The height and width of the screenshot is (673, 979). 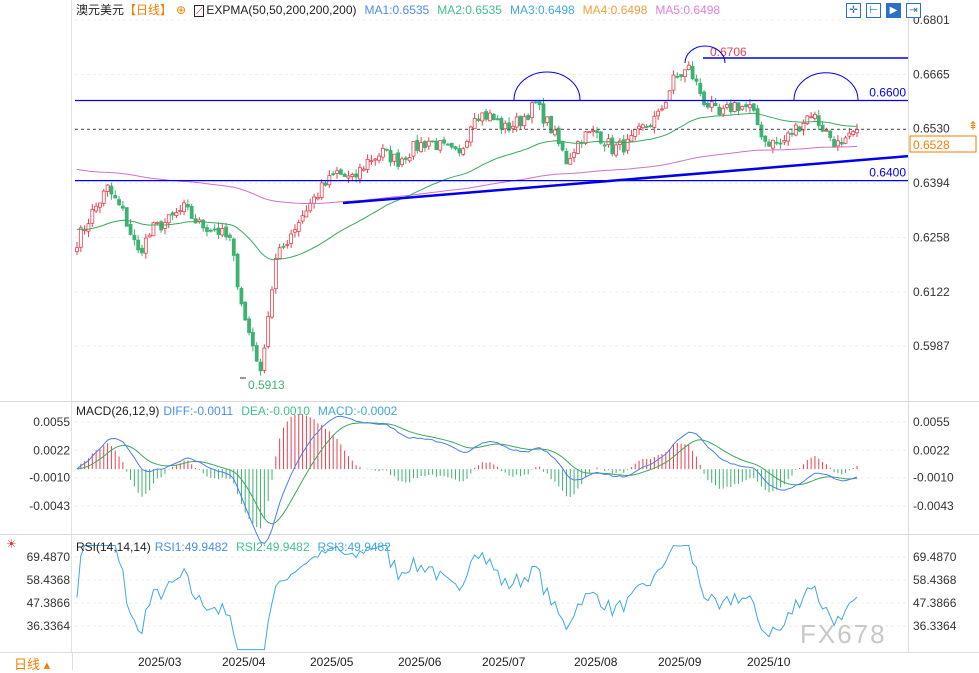 What do you see at coordinates (931, 183) in the screenshot?
I see `price-tick-label: 0.6394` at bounding box center [931, 183].